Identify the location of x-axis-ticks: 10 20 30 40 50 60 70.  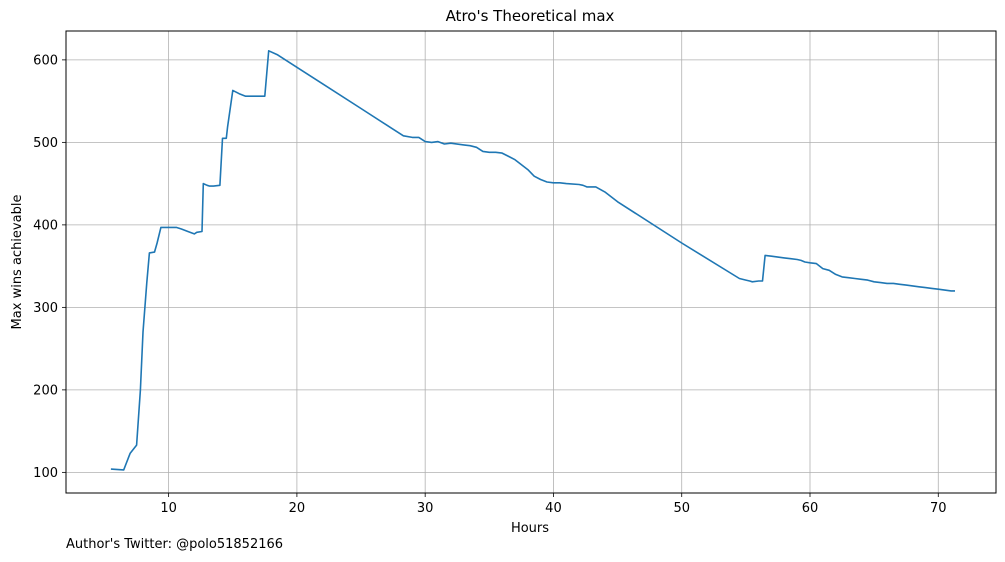
(553, 504).